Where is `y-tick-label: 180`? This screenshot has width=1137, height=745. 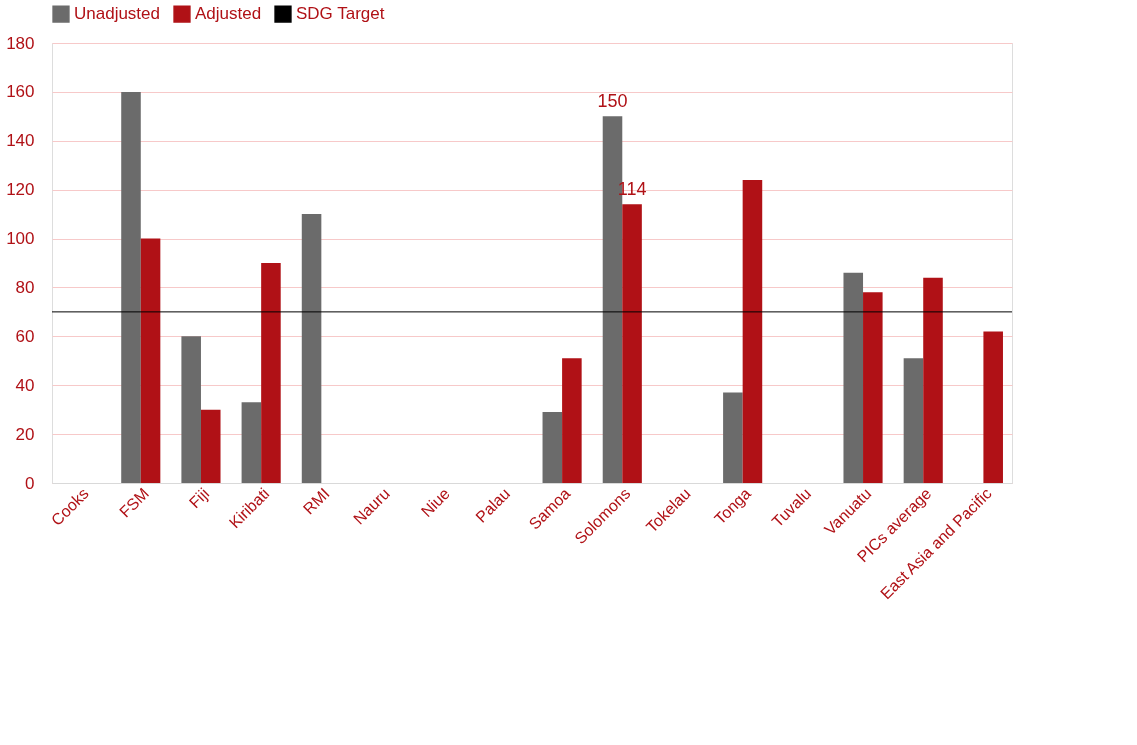 y-tick-label: 180 is located at coordinates (20, 43).